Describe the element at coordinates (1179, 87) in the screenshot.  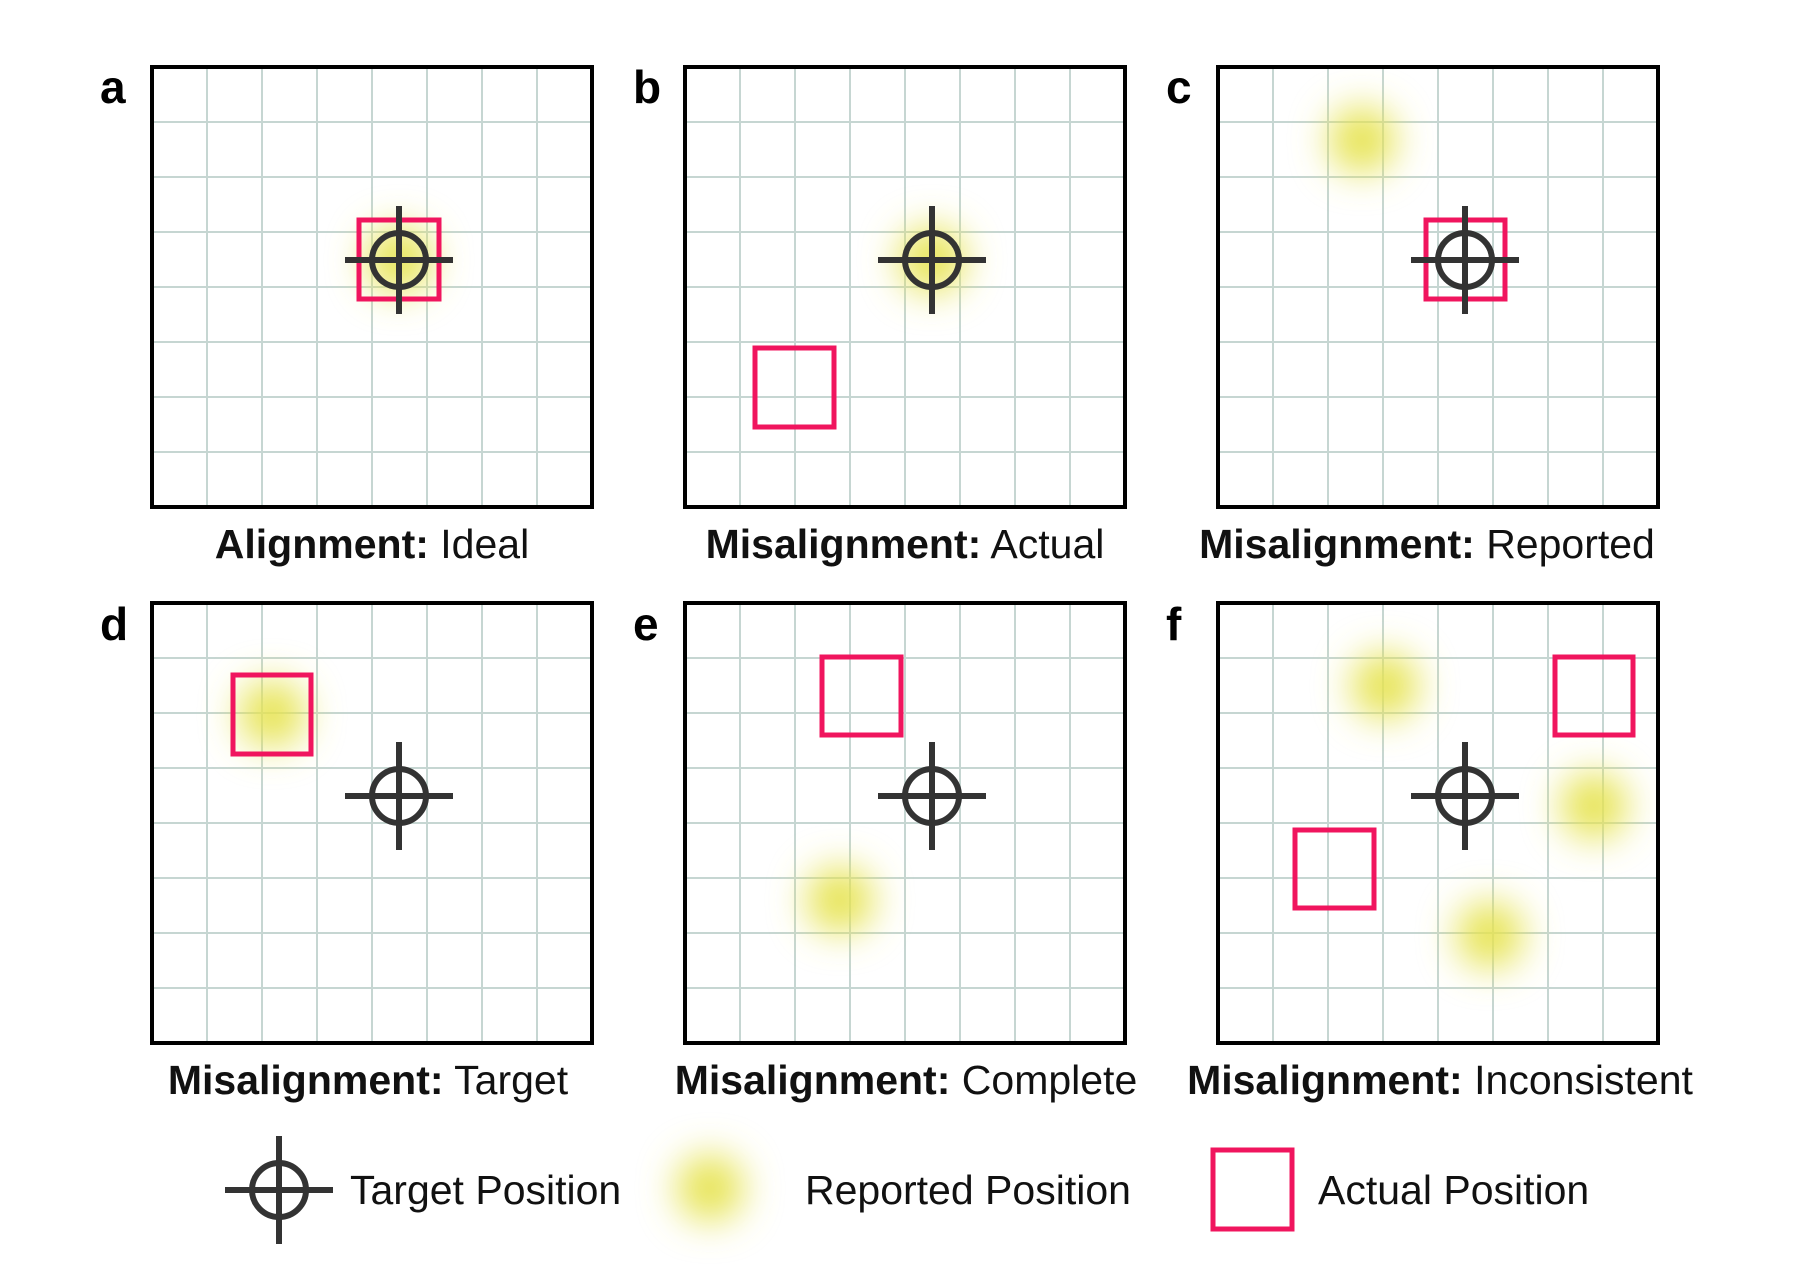
I see `panel-letter: c` at that location.